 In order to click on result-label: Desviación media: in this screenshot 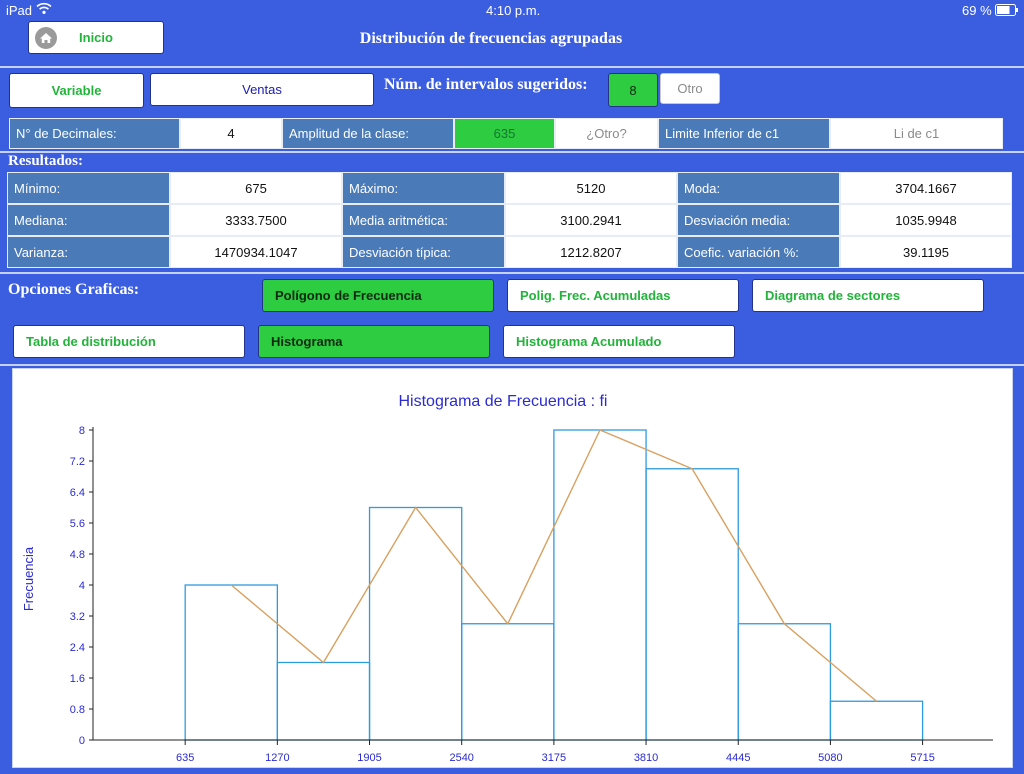, I will do `click(758, 220)`.